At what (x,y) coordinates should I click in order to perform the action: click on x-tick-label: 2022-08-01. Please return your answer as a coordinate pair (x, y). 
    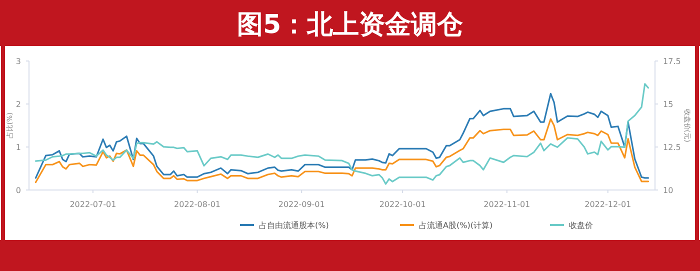
    Looking at the image, I should click on (197, 204).